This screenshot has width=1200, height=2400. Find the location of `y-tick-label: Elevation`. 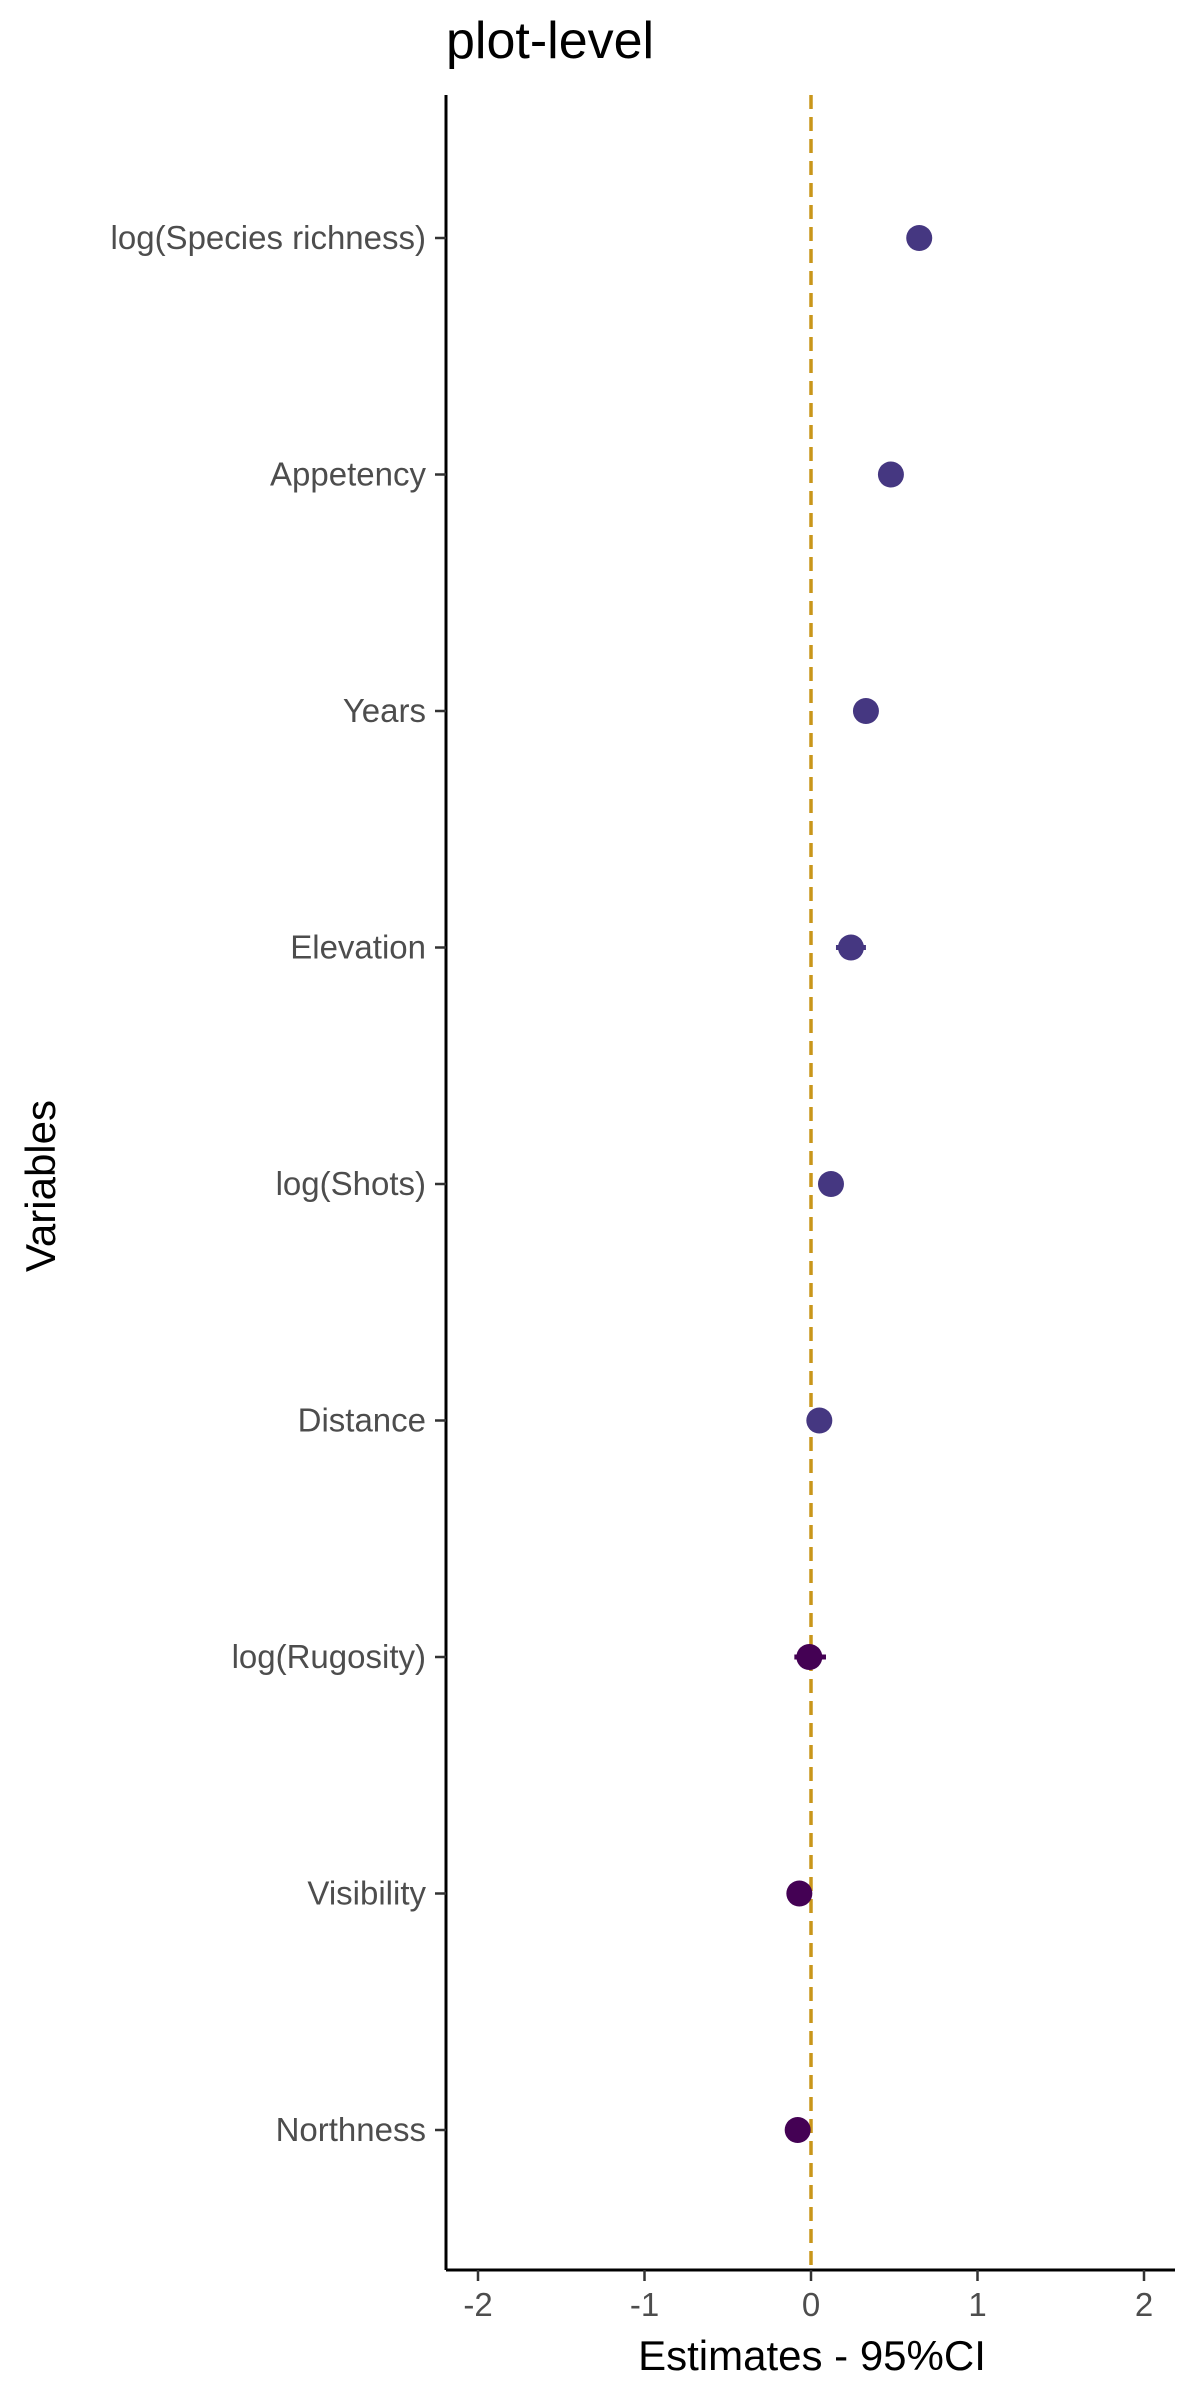

y-tick-label: Elevation is located at coordinates (358, 947).